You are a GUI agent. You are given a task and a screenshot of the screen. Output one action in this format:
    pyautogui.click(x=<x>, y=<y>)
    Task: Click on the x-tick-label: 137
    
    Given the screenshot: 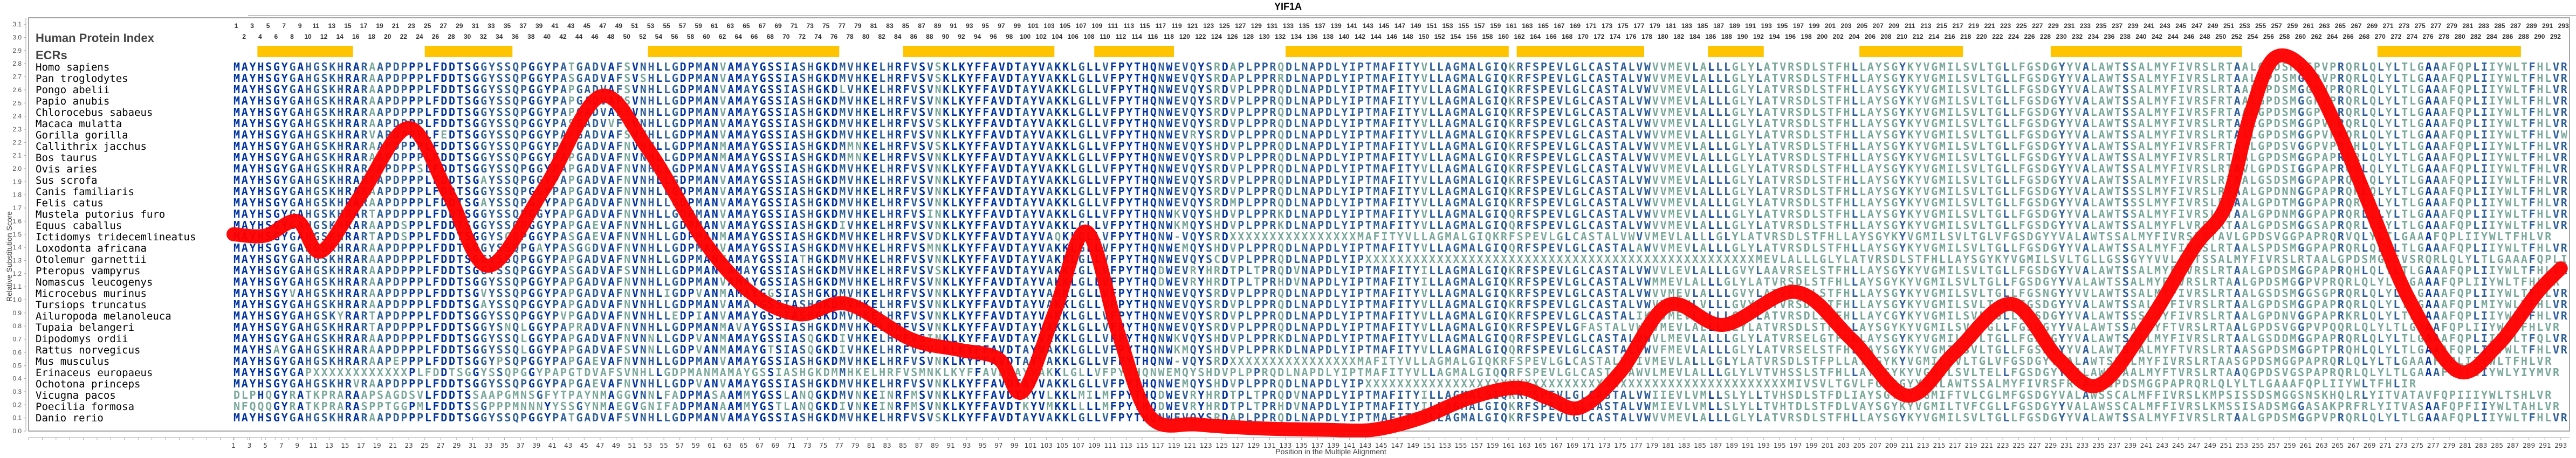 What is the action you would take?
    pyautogui.click(x=1318, y=445)
    